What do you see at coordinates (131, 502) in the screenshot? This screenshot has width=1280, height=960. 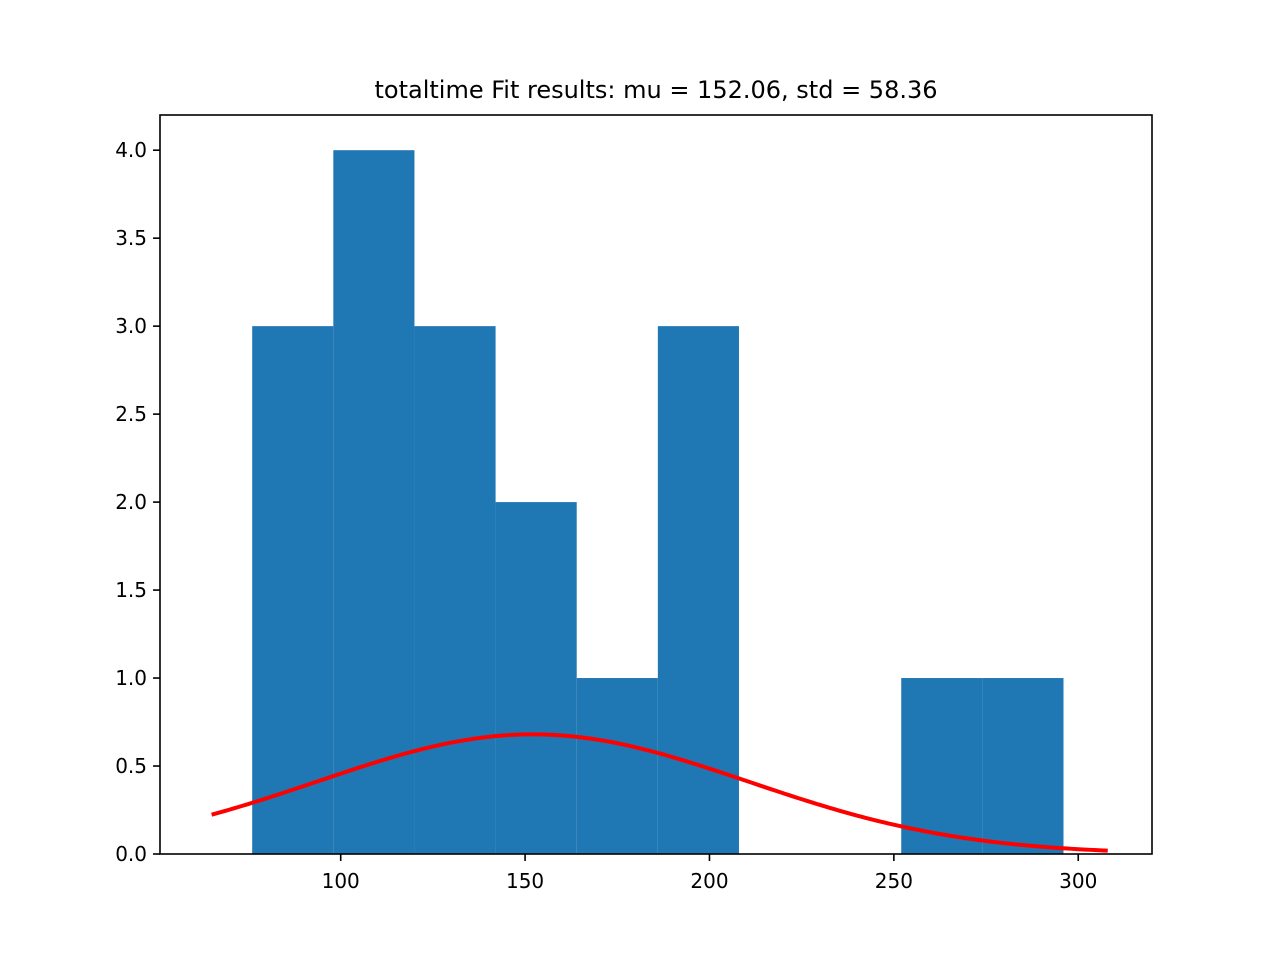 I see `y-tick-label: 2.0` at bounding box center [131, 502].